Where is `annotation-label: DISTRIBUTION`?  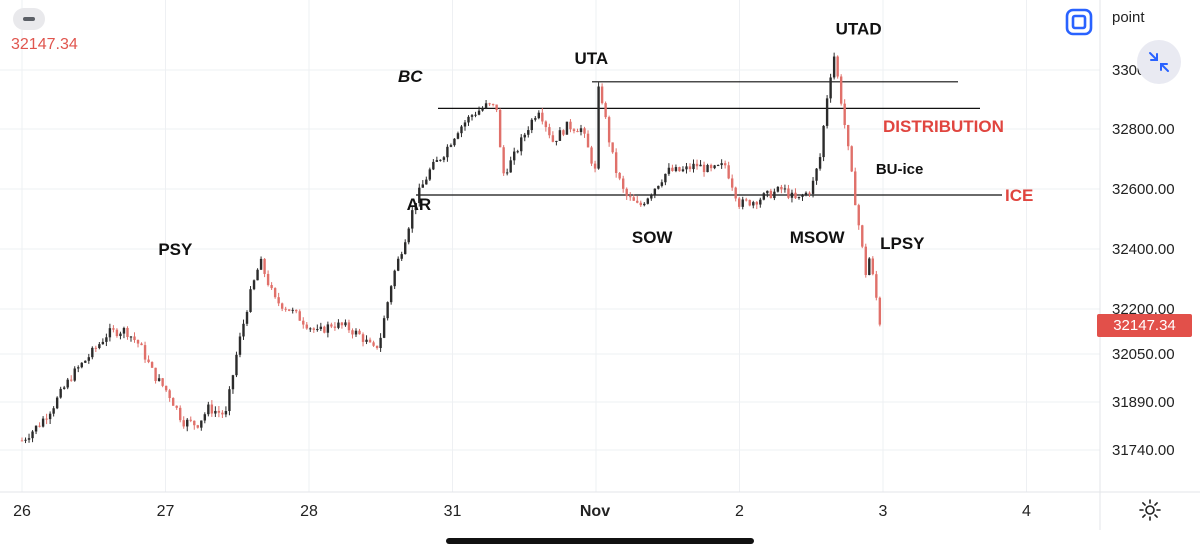 annotation-label: DISTRIBUTION is located at coordinates (943, 126).